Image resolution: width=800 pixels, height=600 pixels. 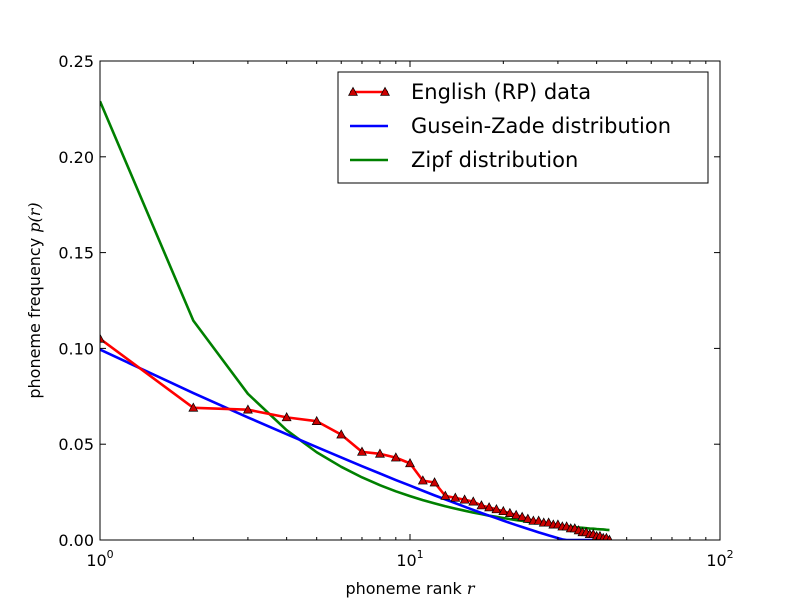 What do you see at coordinates (541, 126) in the screenshot?
I see `legend-label-gusein-zade-distribution: Gusein-Zade distribution` at bounding box center [541, 126].